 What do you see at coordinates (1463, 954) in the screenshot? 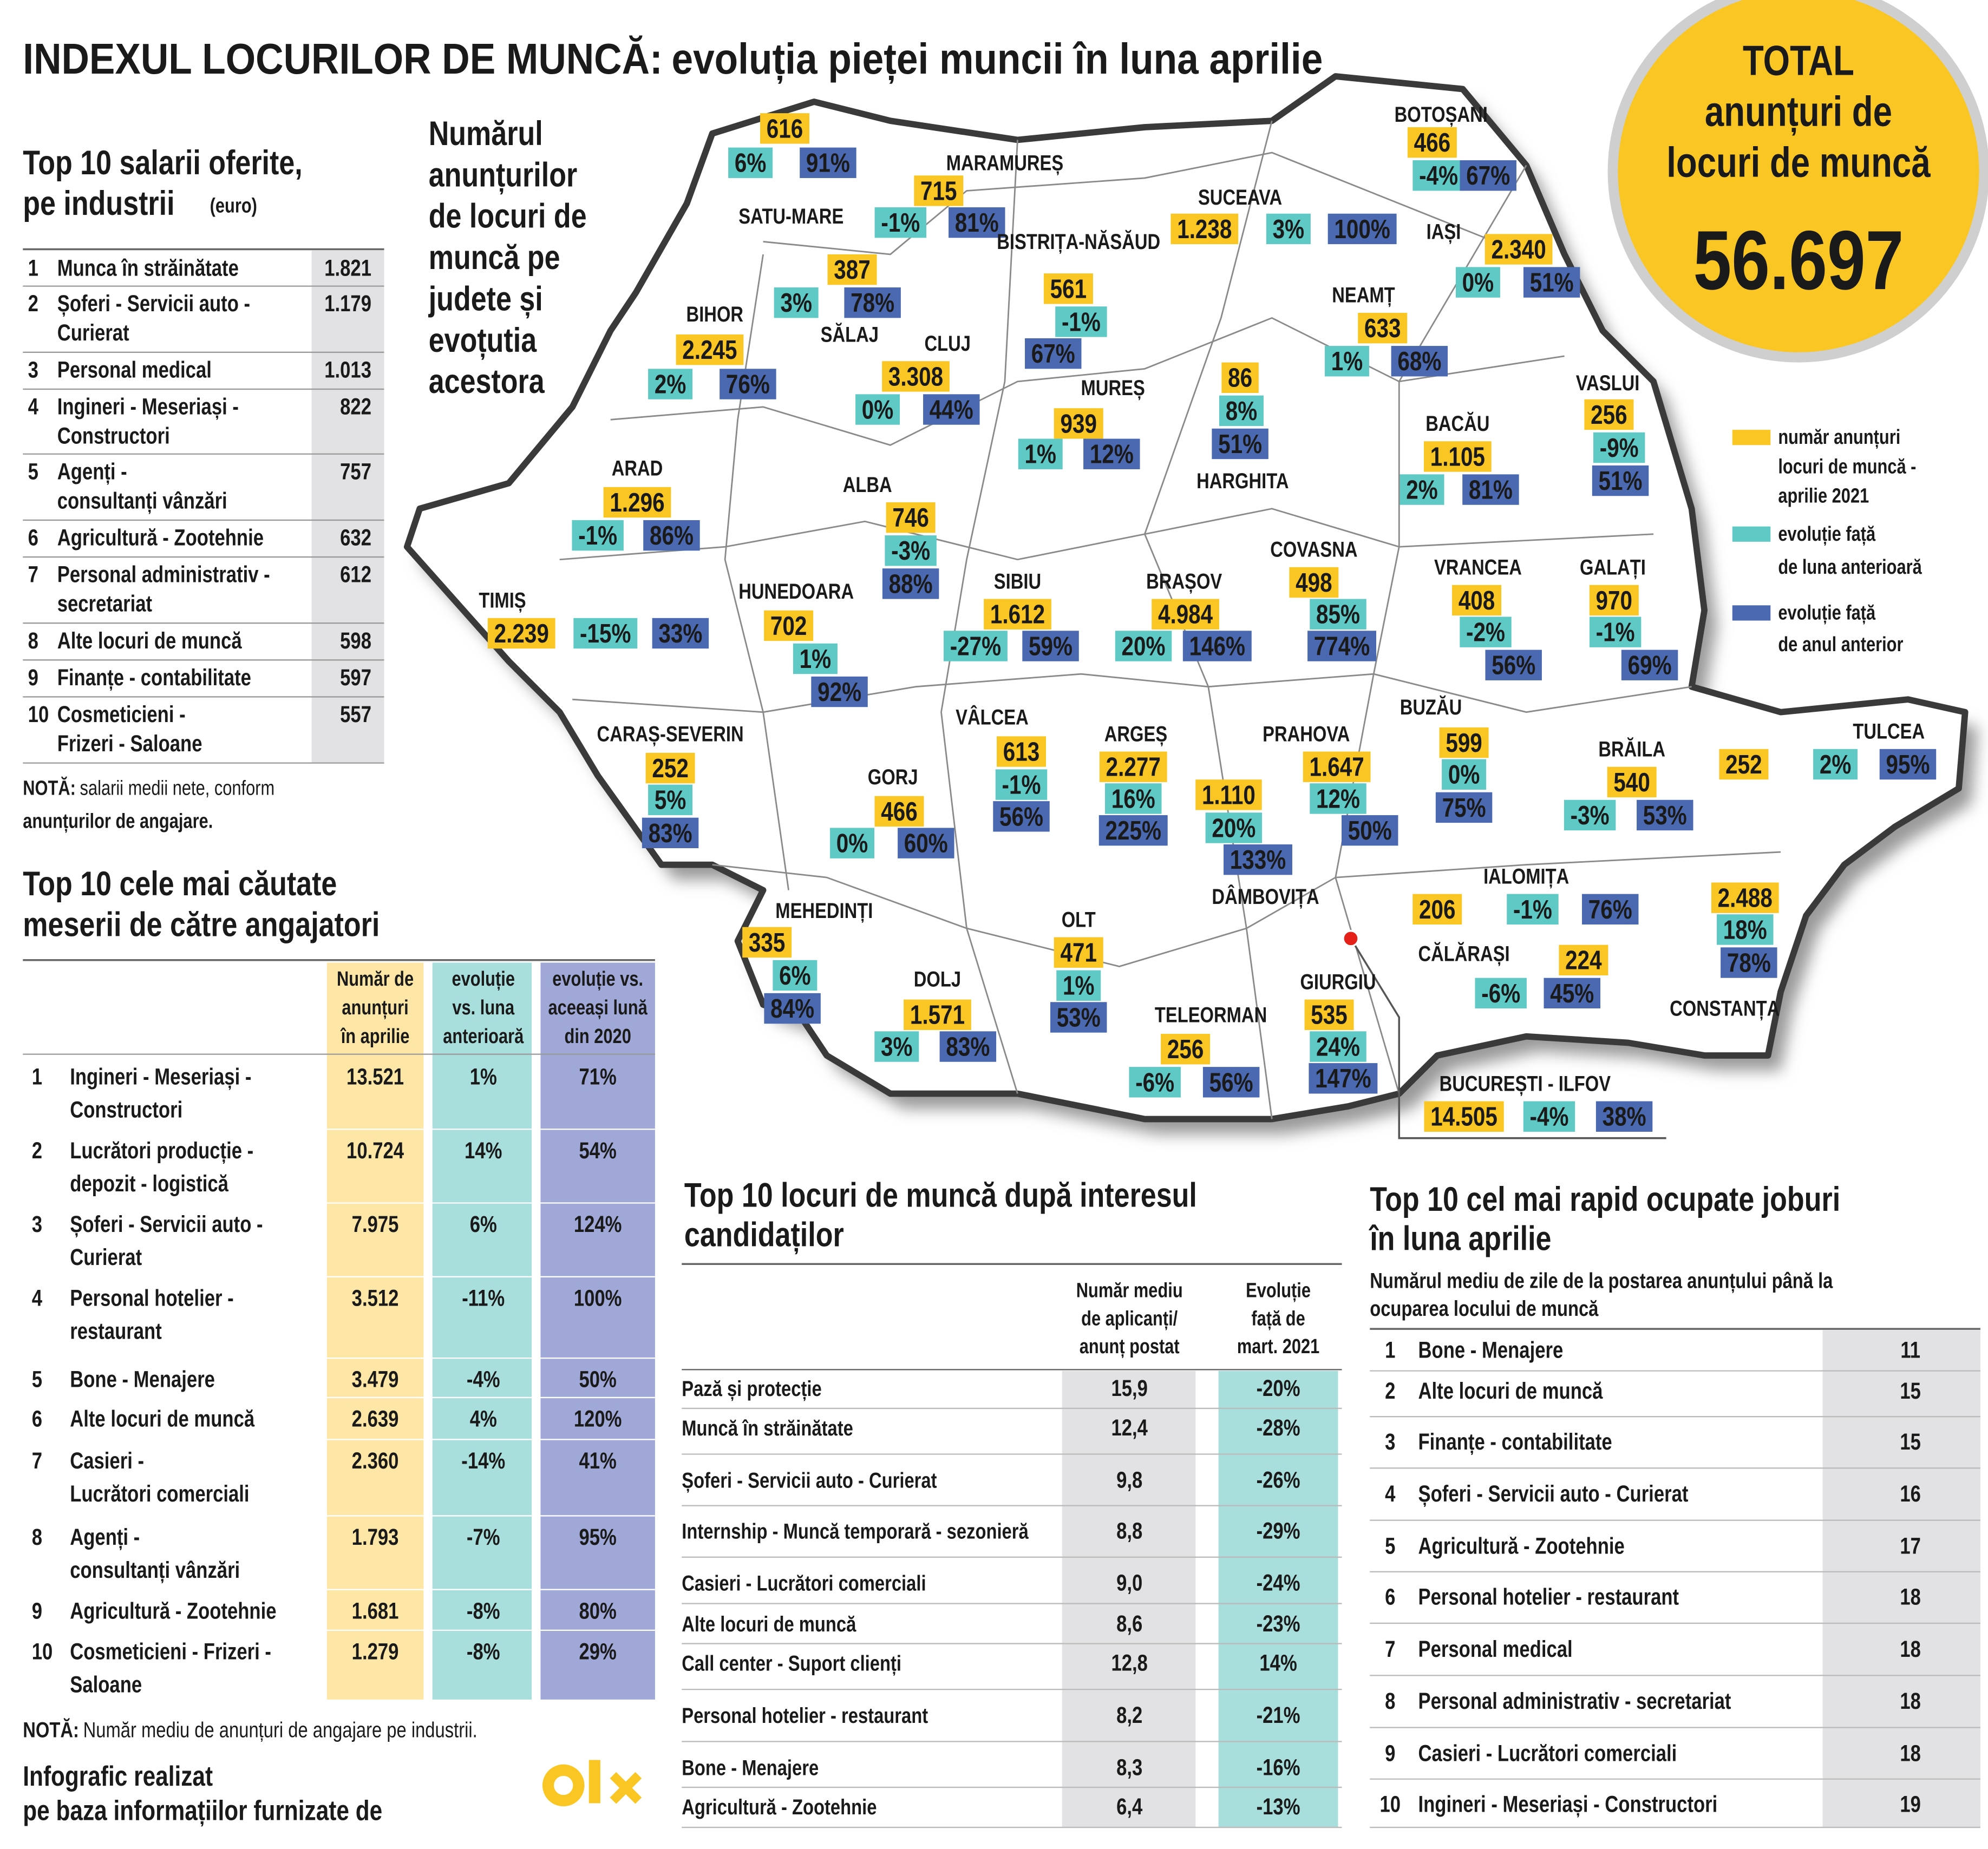
I see `county-name: CĂLĂRAȘI` at bounding box center [1463, 954].